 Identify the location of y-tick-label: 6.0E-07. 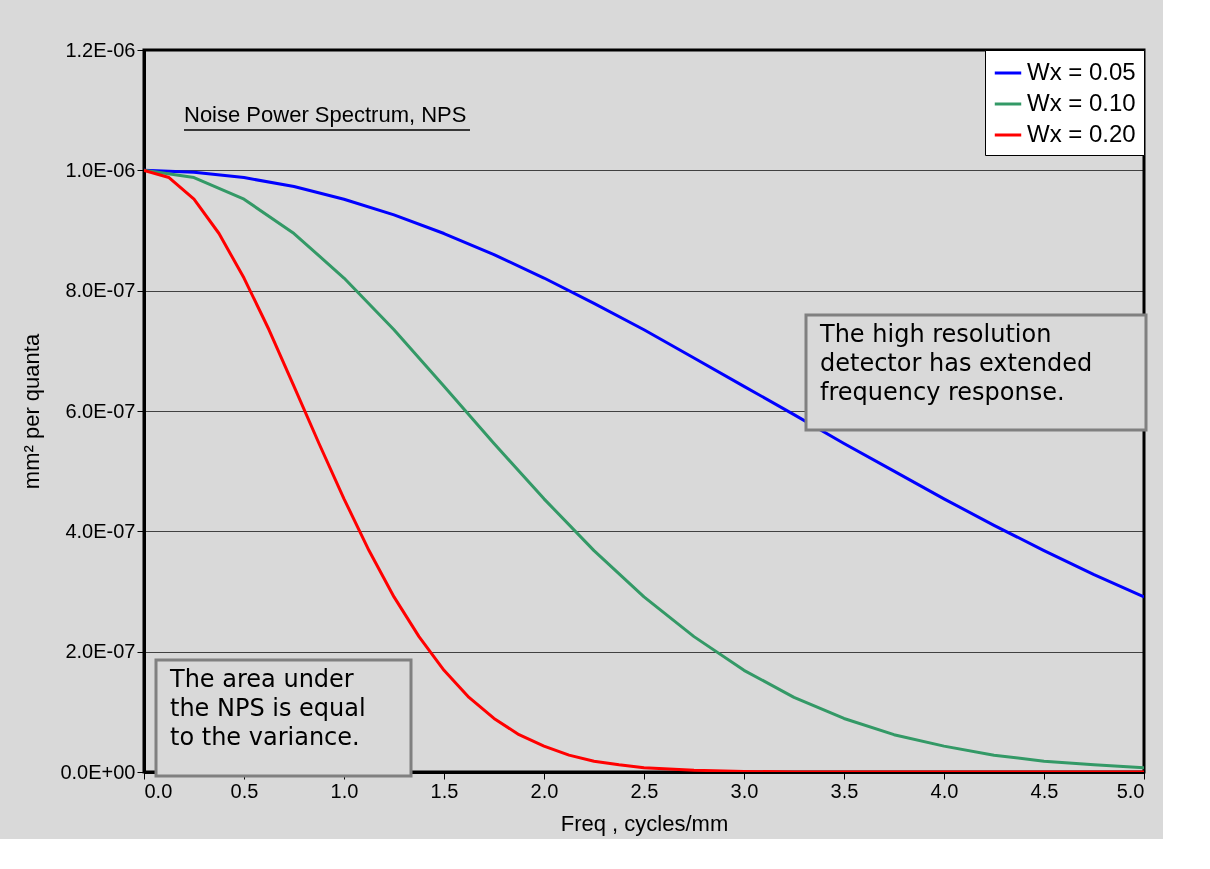
(100, 410).